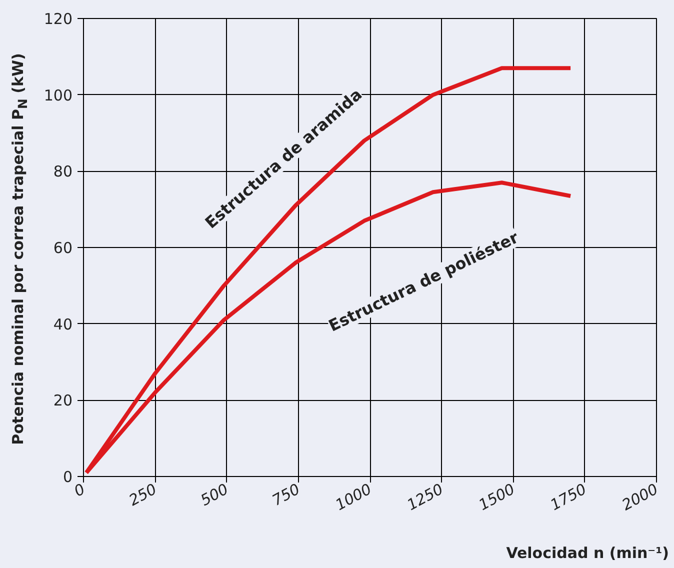 The width and height of the screenshot is (674, 568). Describe the element at coordinates (215, 495) in the screenshot. I see `x-tick-label: 500` at that location.